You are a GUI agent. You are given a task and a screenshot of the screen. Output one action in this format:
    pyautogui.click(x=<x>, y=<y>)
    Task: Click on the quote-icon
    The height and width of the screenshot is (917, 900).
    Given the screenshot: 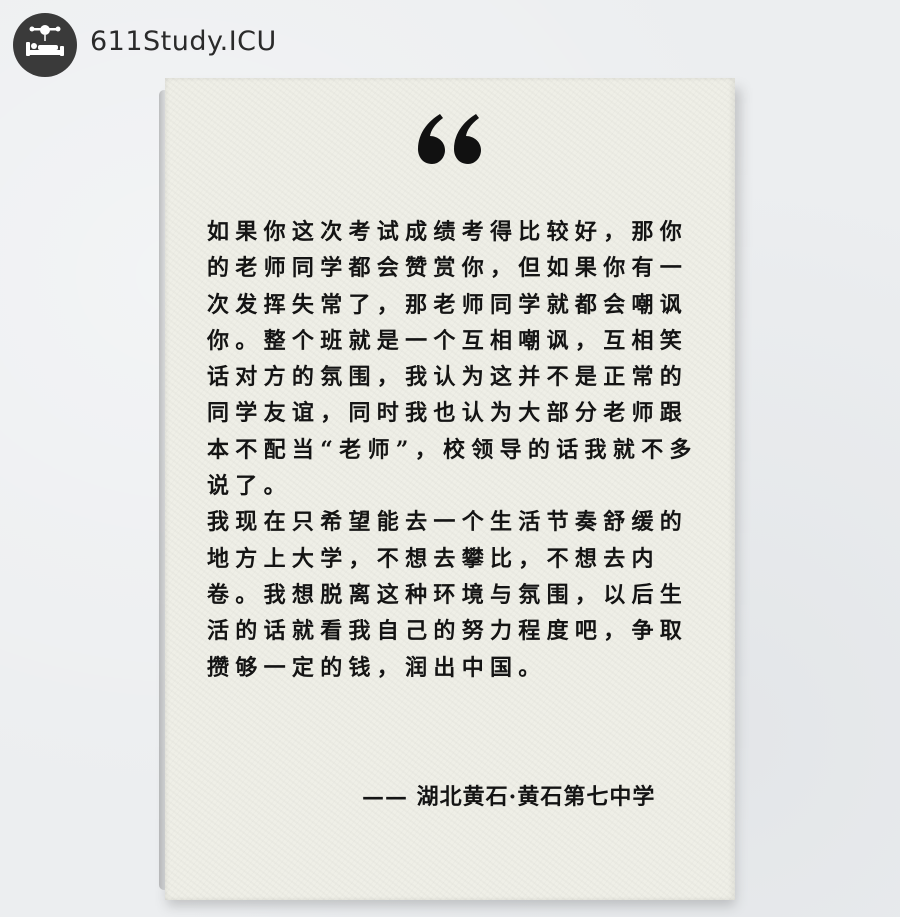 What is the action you would take?
    pyautogui.click(x=449, y=139)
    